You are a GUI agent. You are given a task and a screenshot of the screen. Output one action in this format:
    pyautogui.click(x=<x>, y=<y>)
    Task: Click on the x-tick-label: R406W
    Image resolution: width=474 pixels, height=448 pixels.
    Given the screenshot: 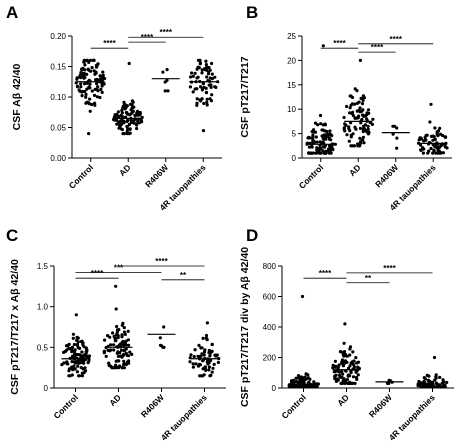 What is the action you would take?
    pyautogui.click(x=153, y=406)
    